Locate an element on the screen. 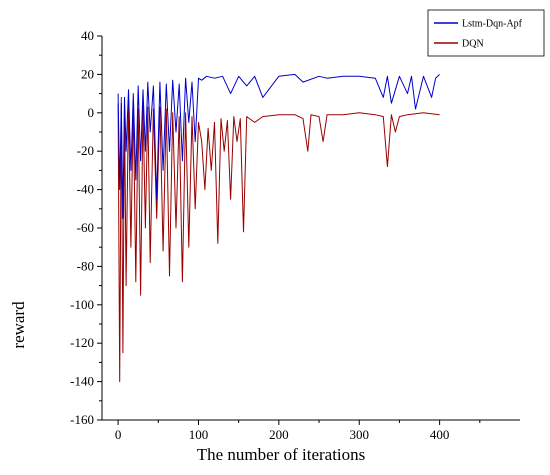 The height and width of the screenshot is (475, 550). y-tick-label: -60 is located at coordinates (85, 227).